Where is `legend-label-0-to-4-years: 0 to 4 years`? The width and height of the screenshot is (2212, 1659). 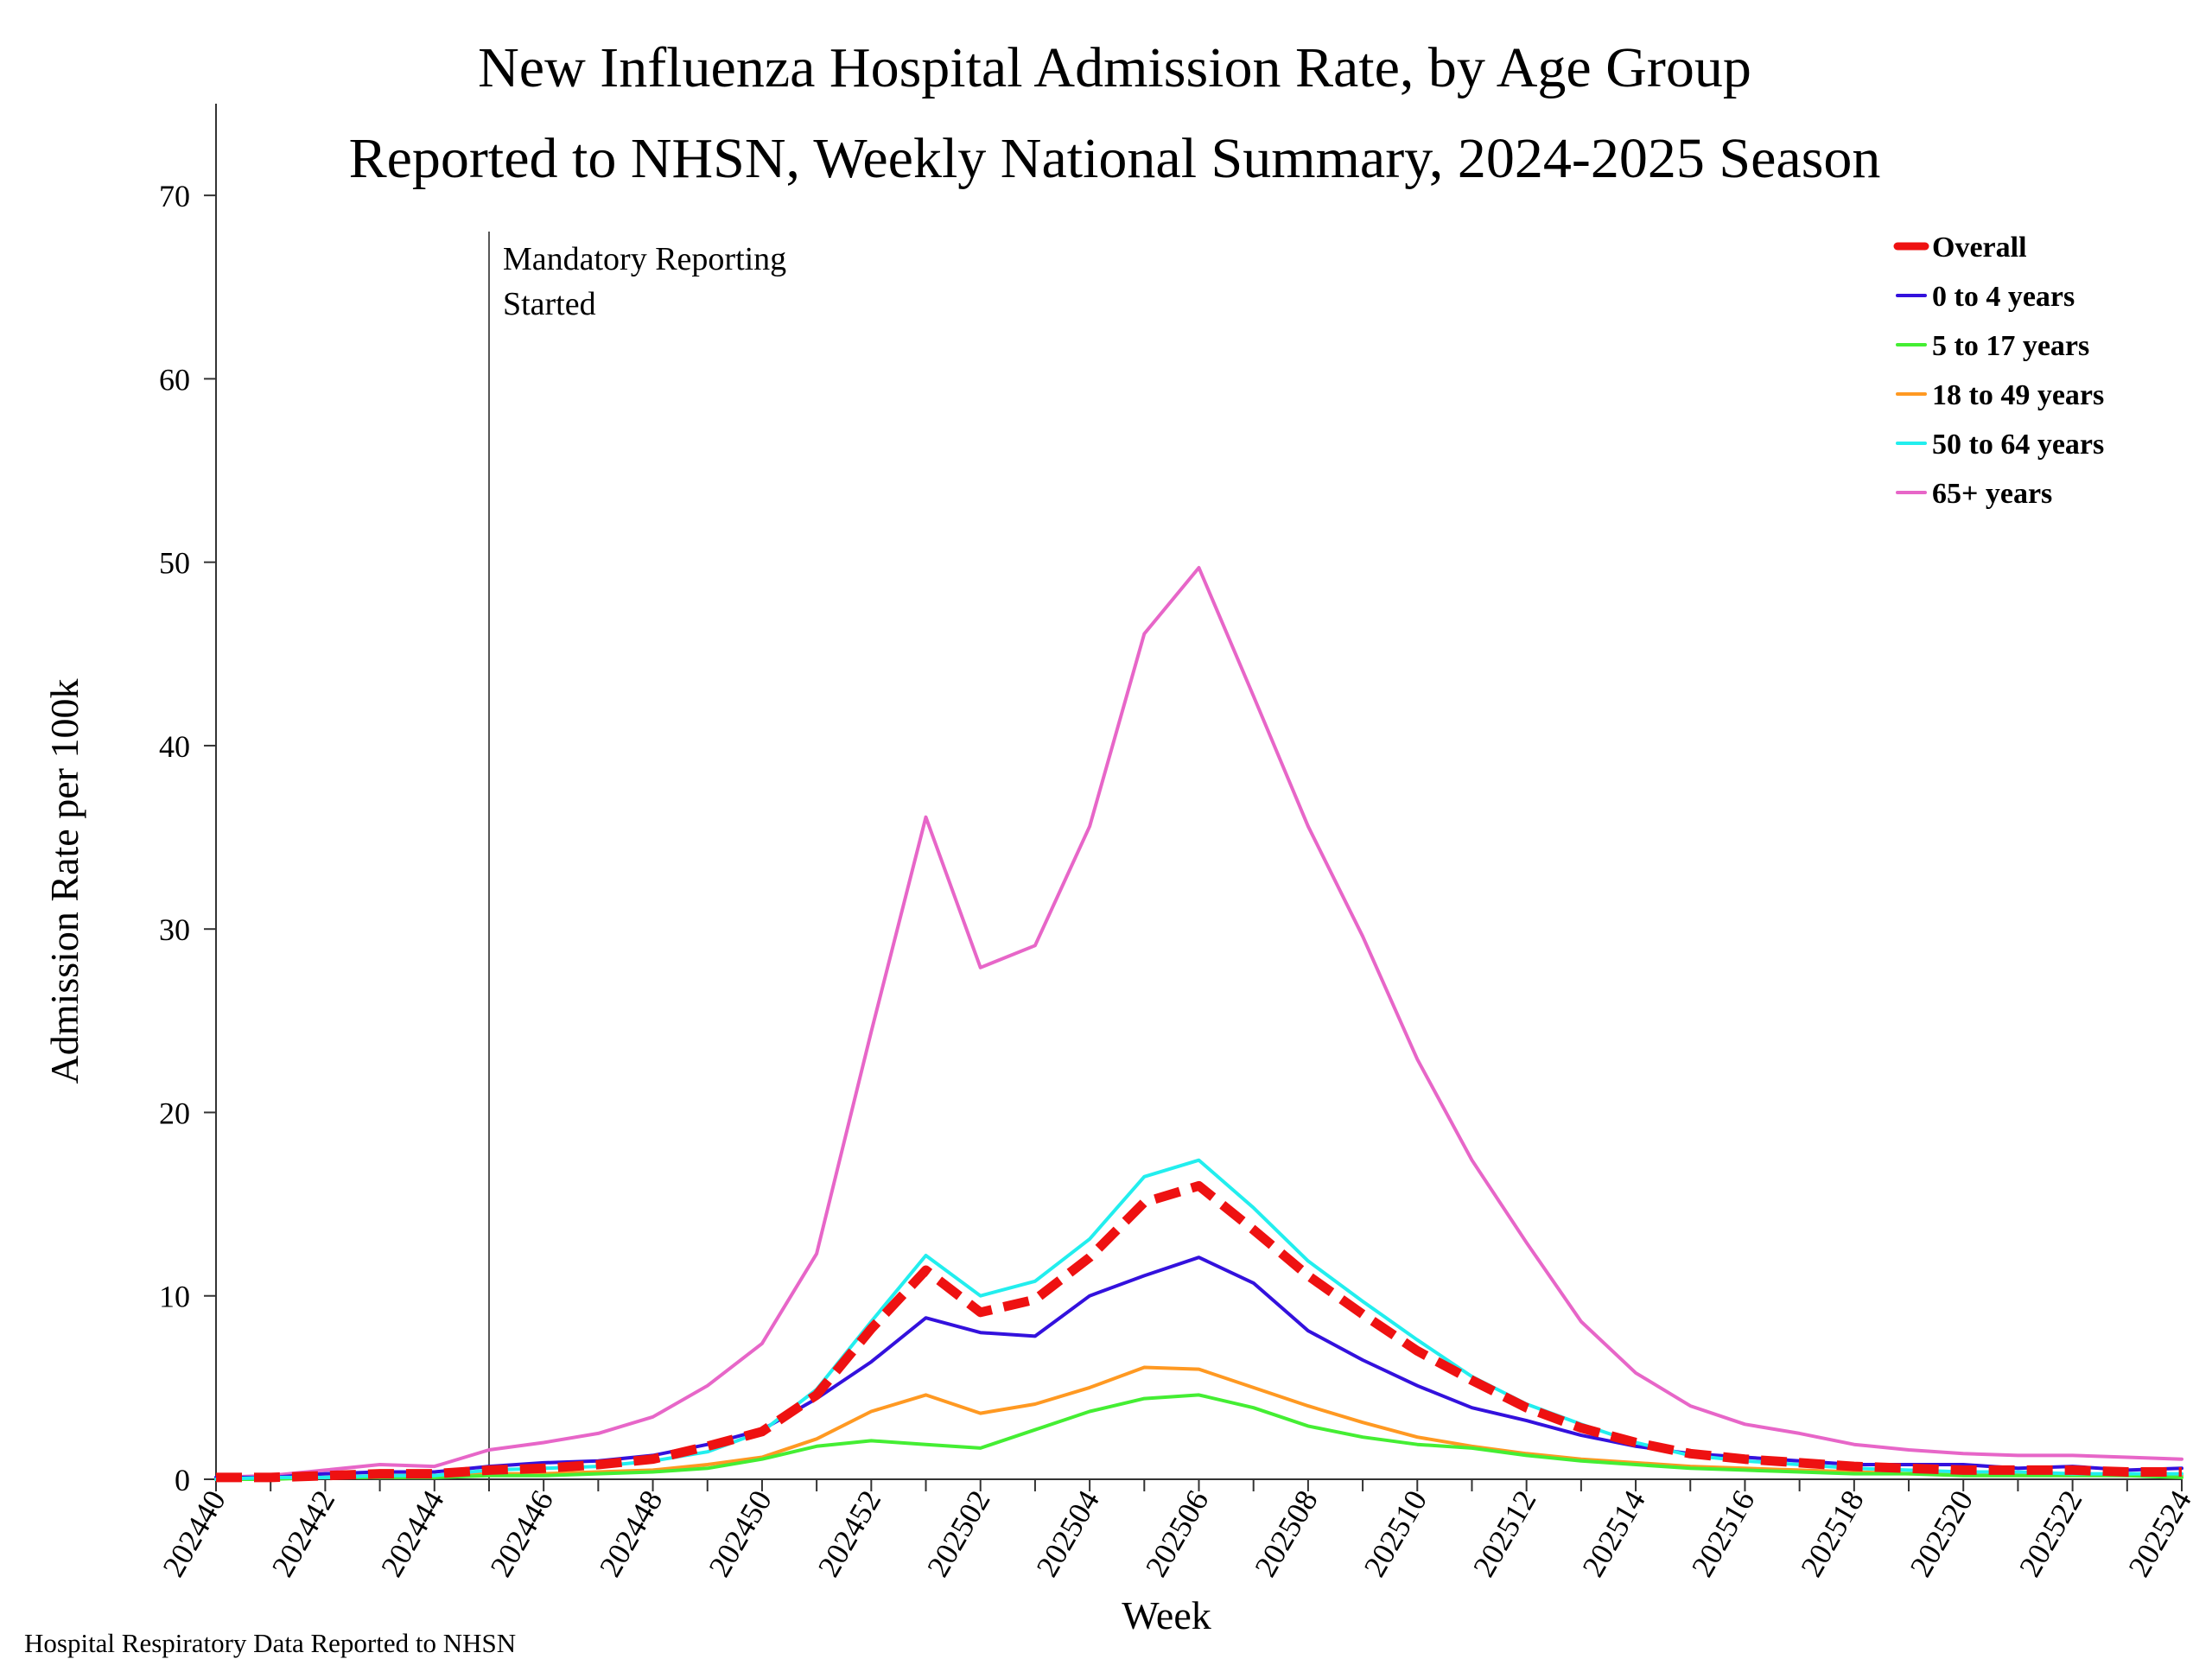 legend-label-0-to-4-years: 0 to 4 years is located at coordinates (2003, 297).